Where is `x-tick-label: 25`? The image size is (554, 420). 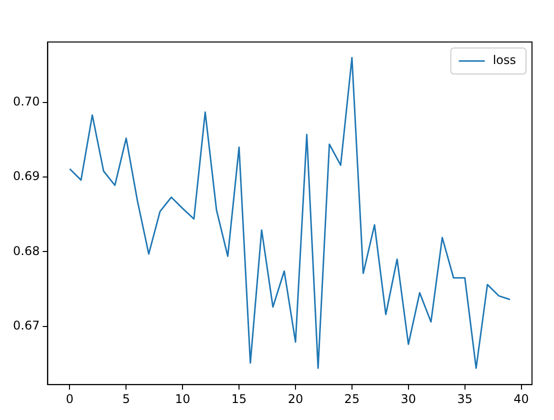
x-tick-label: 25 is located at coordinates (352, 399).